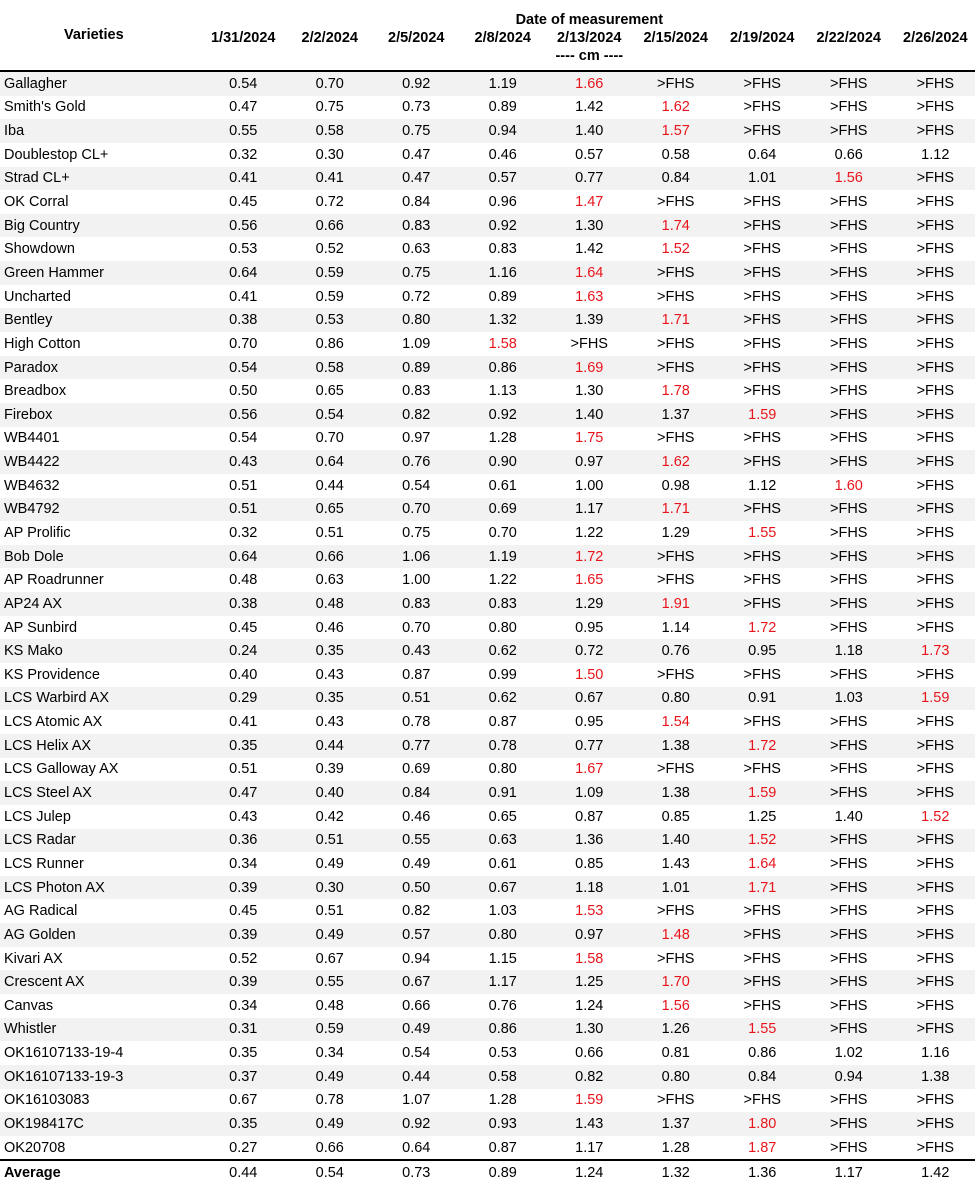  I want to click on measurement-cell: 0.67, so click(502, 887).